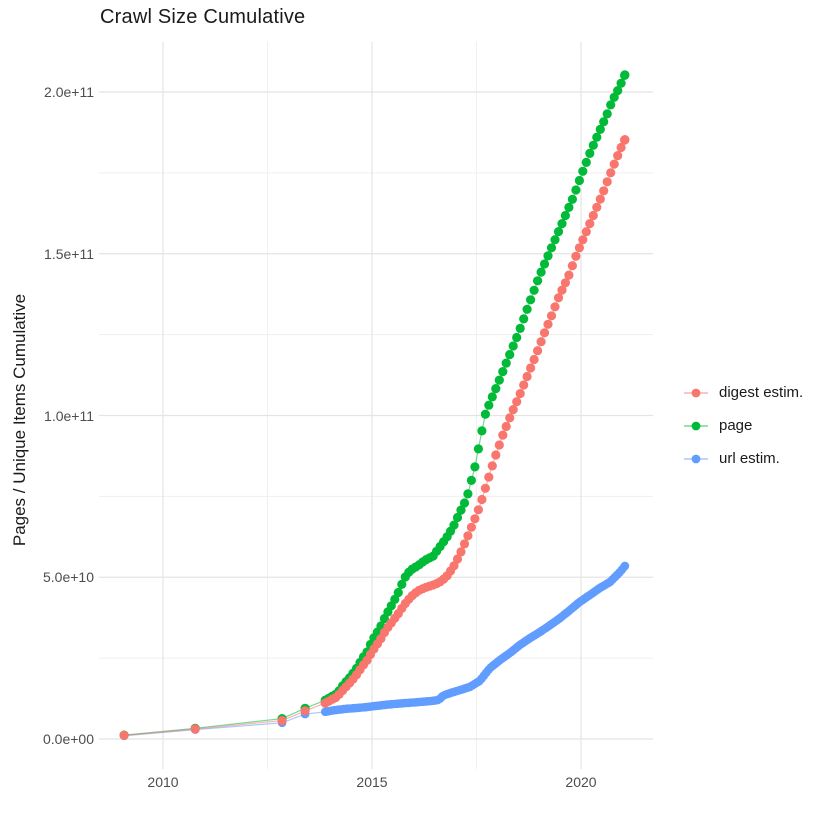 The image size is (826, 827). What do you see at coordinates (19, 420) in the screenshot?
I see `y-axis-title: Pages / Unique Items Cumulative` at bounding box center [19, 420].